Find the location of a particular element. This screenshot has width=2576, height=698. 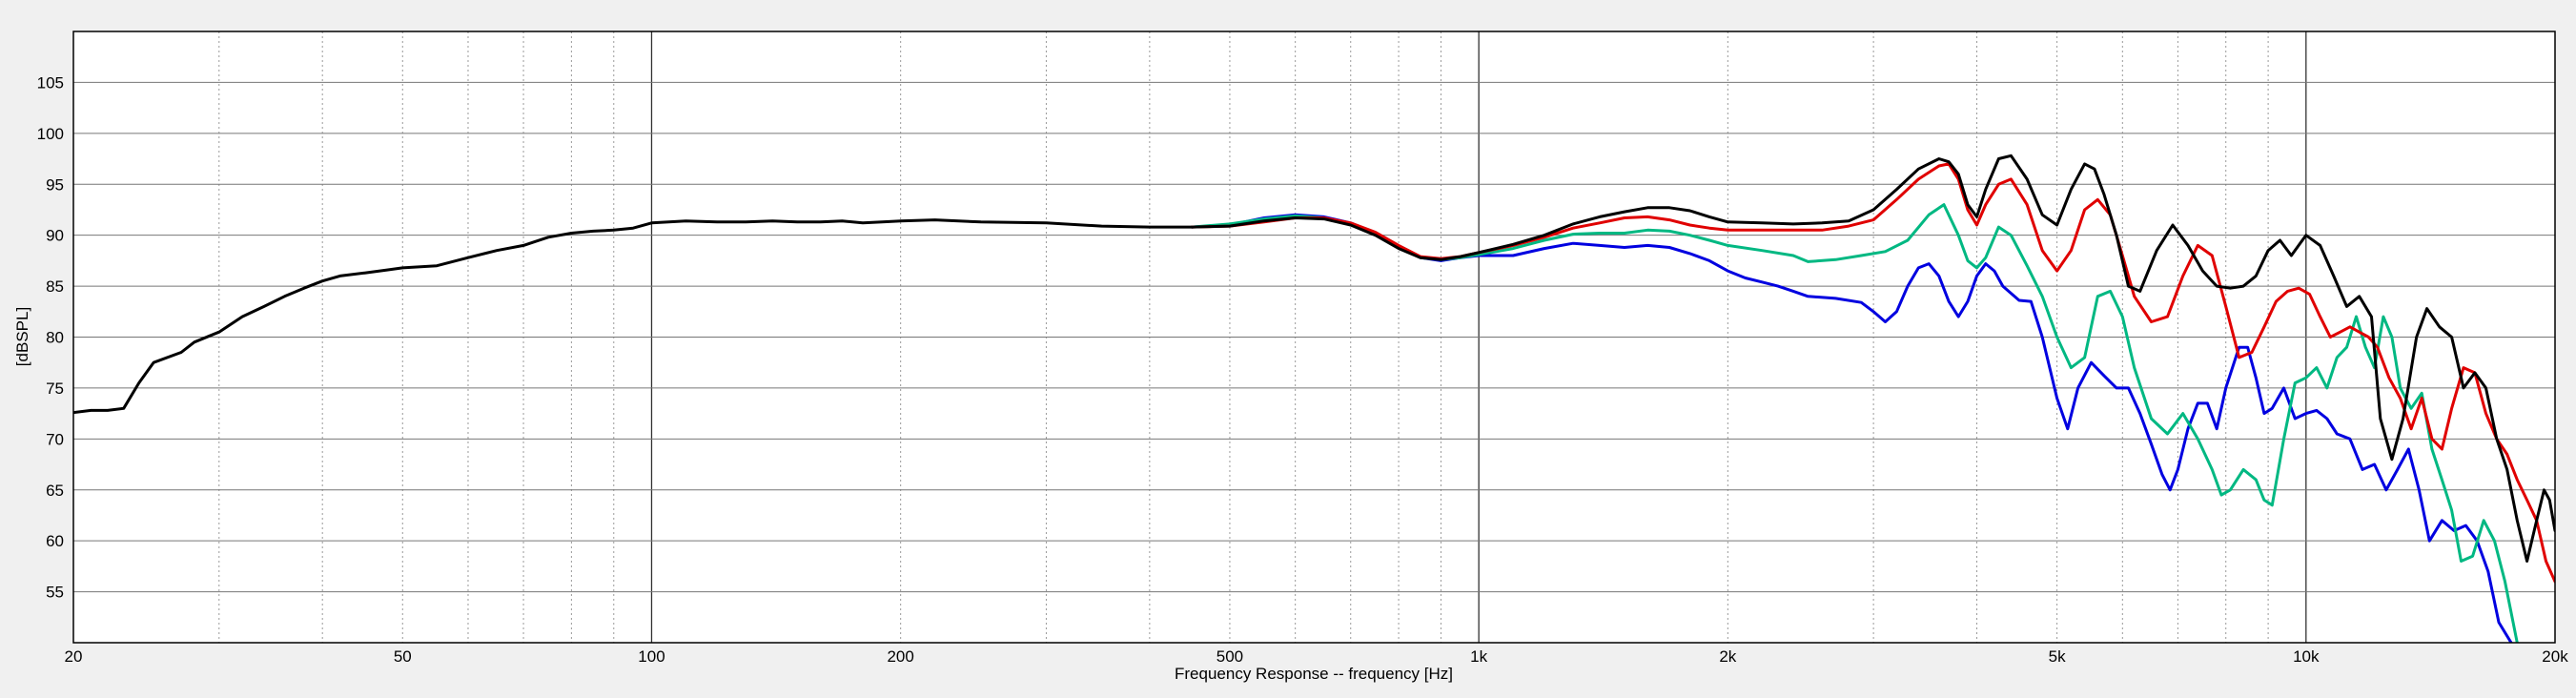

x-tick-label: 500 is located at coordinates (1230, 656).